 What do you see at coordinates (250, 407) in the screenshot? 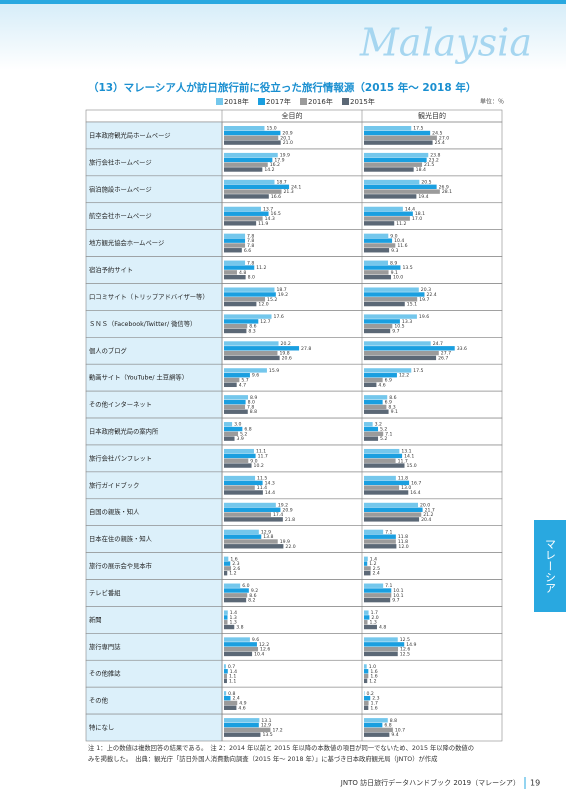
I see `value-label: 7.8` at bounding box center [250, 407].